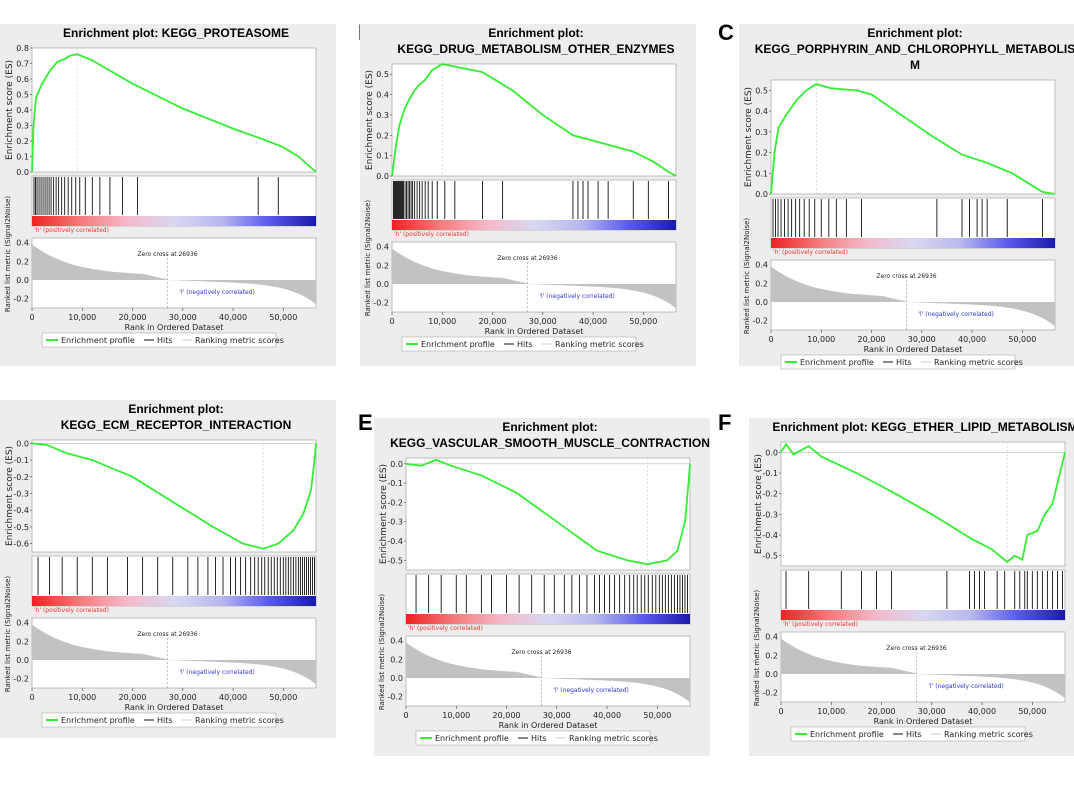 The width and height of the screenshot is (1074, 789). I want to click on es-y-tick-label: -0.4, so click(21, 510).